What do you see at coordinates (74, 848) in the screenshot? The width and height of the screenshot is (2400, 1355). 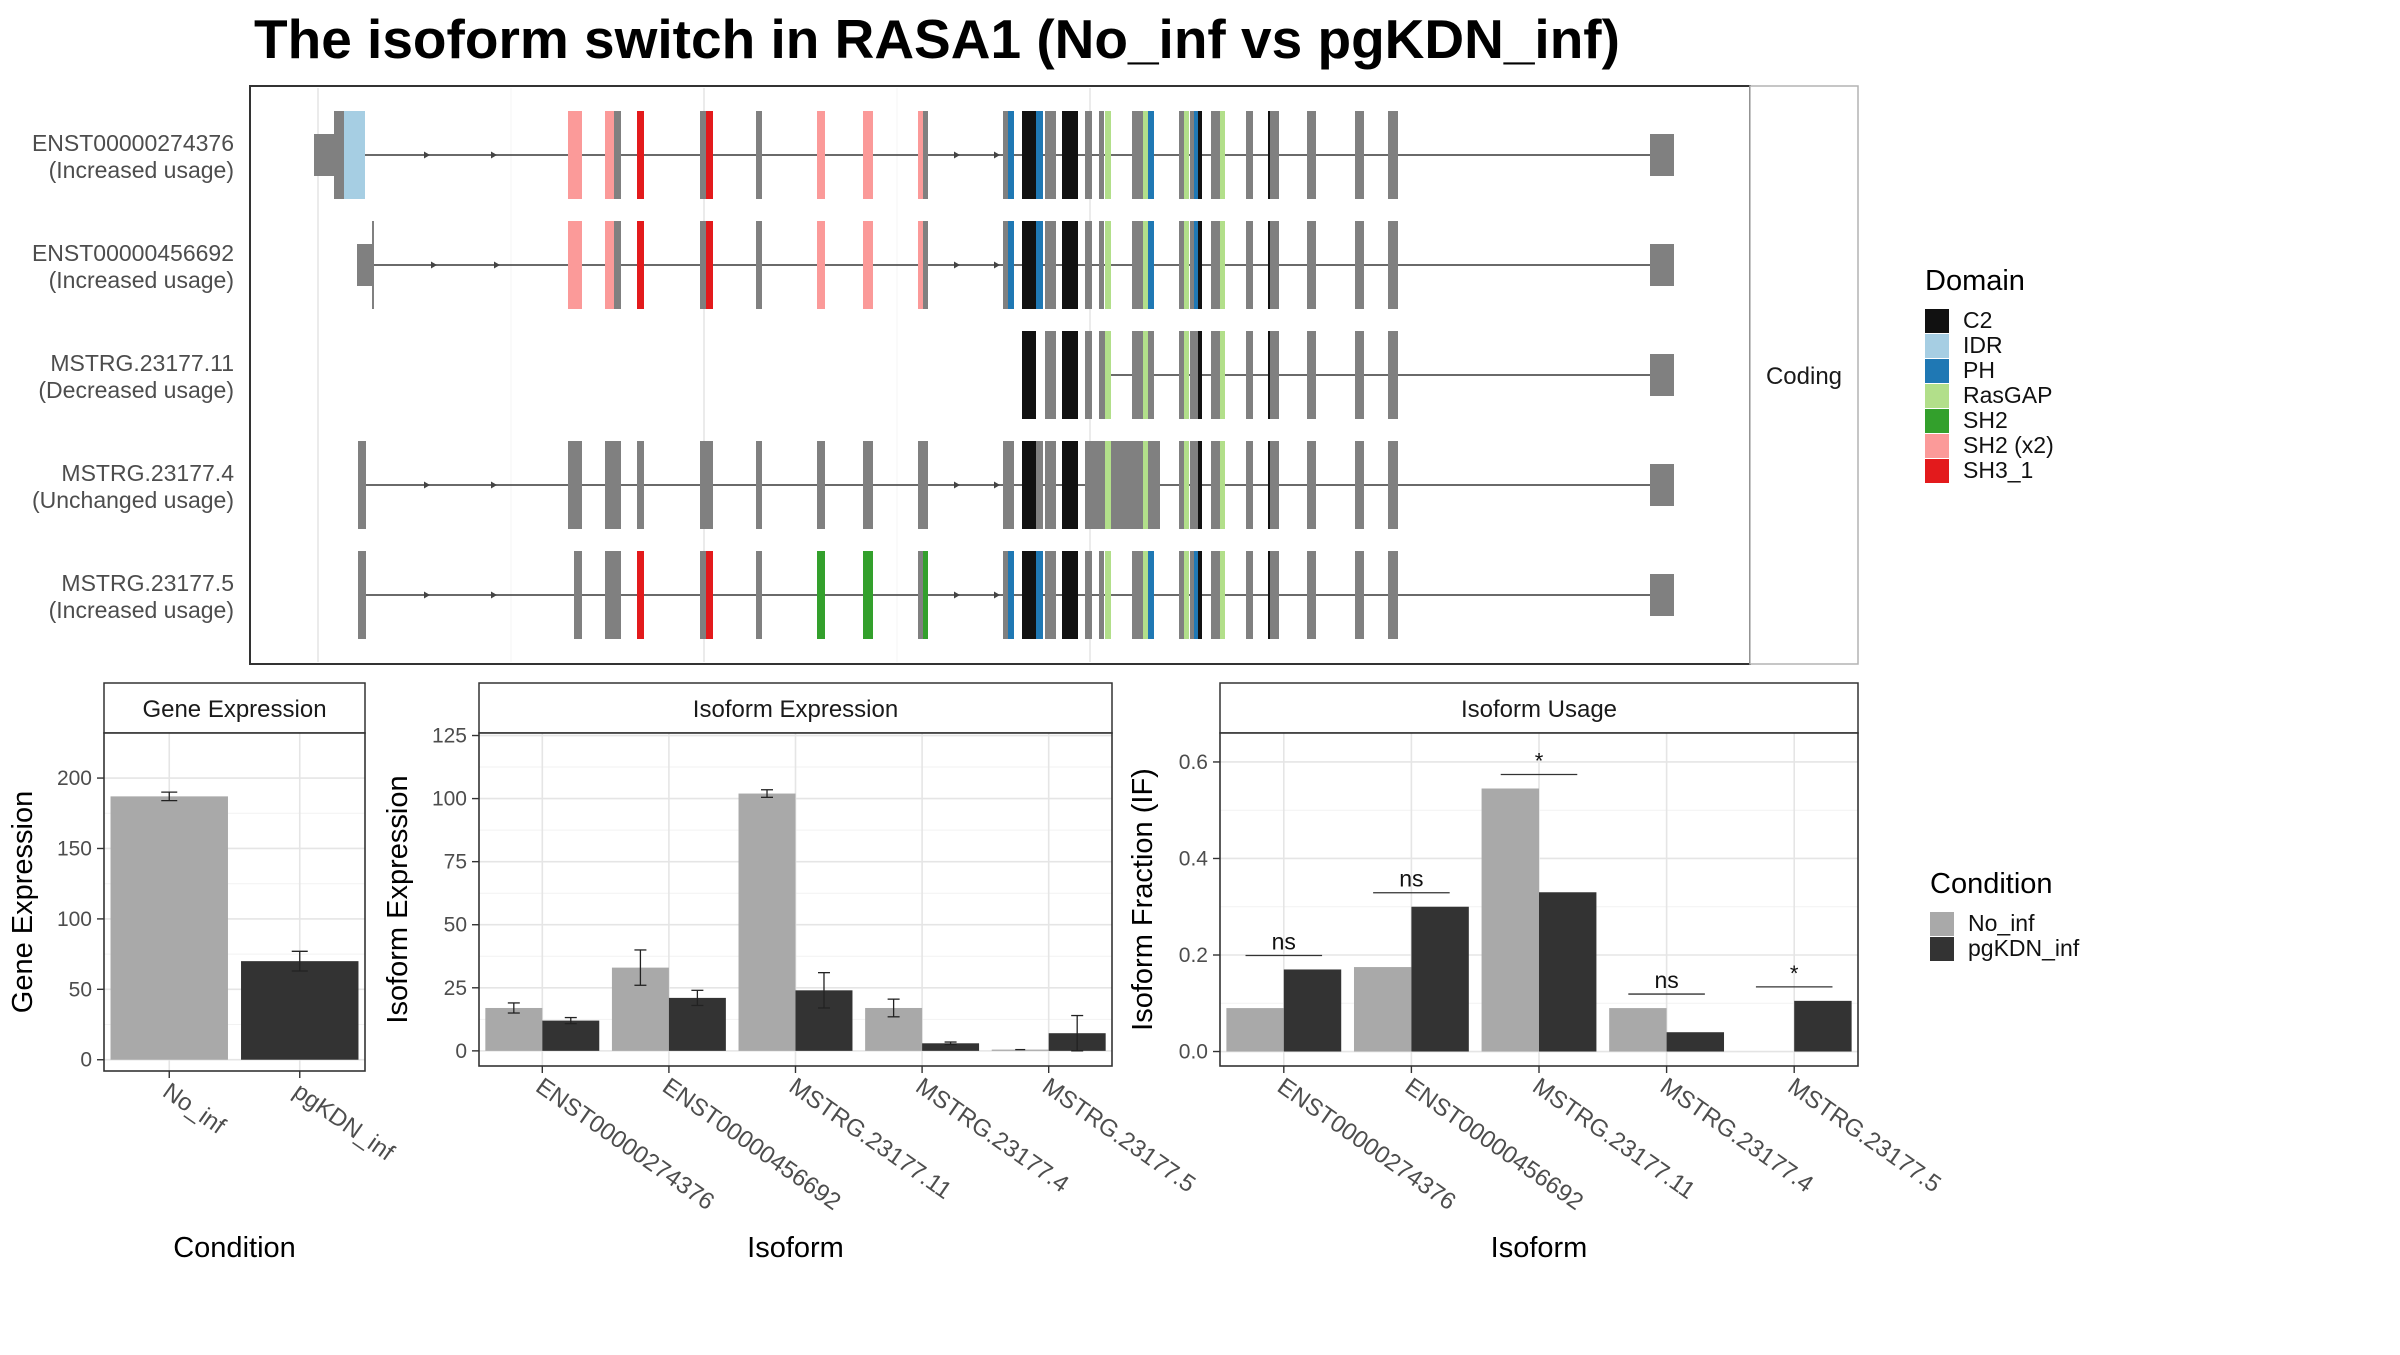 I see `y-tick-label: 150` at bounding box center [74, 848].